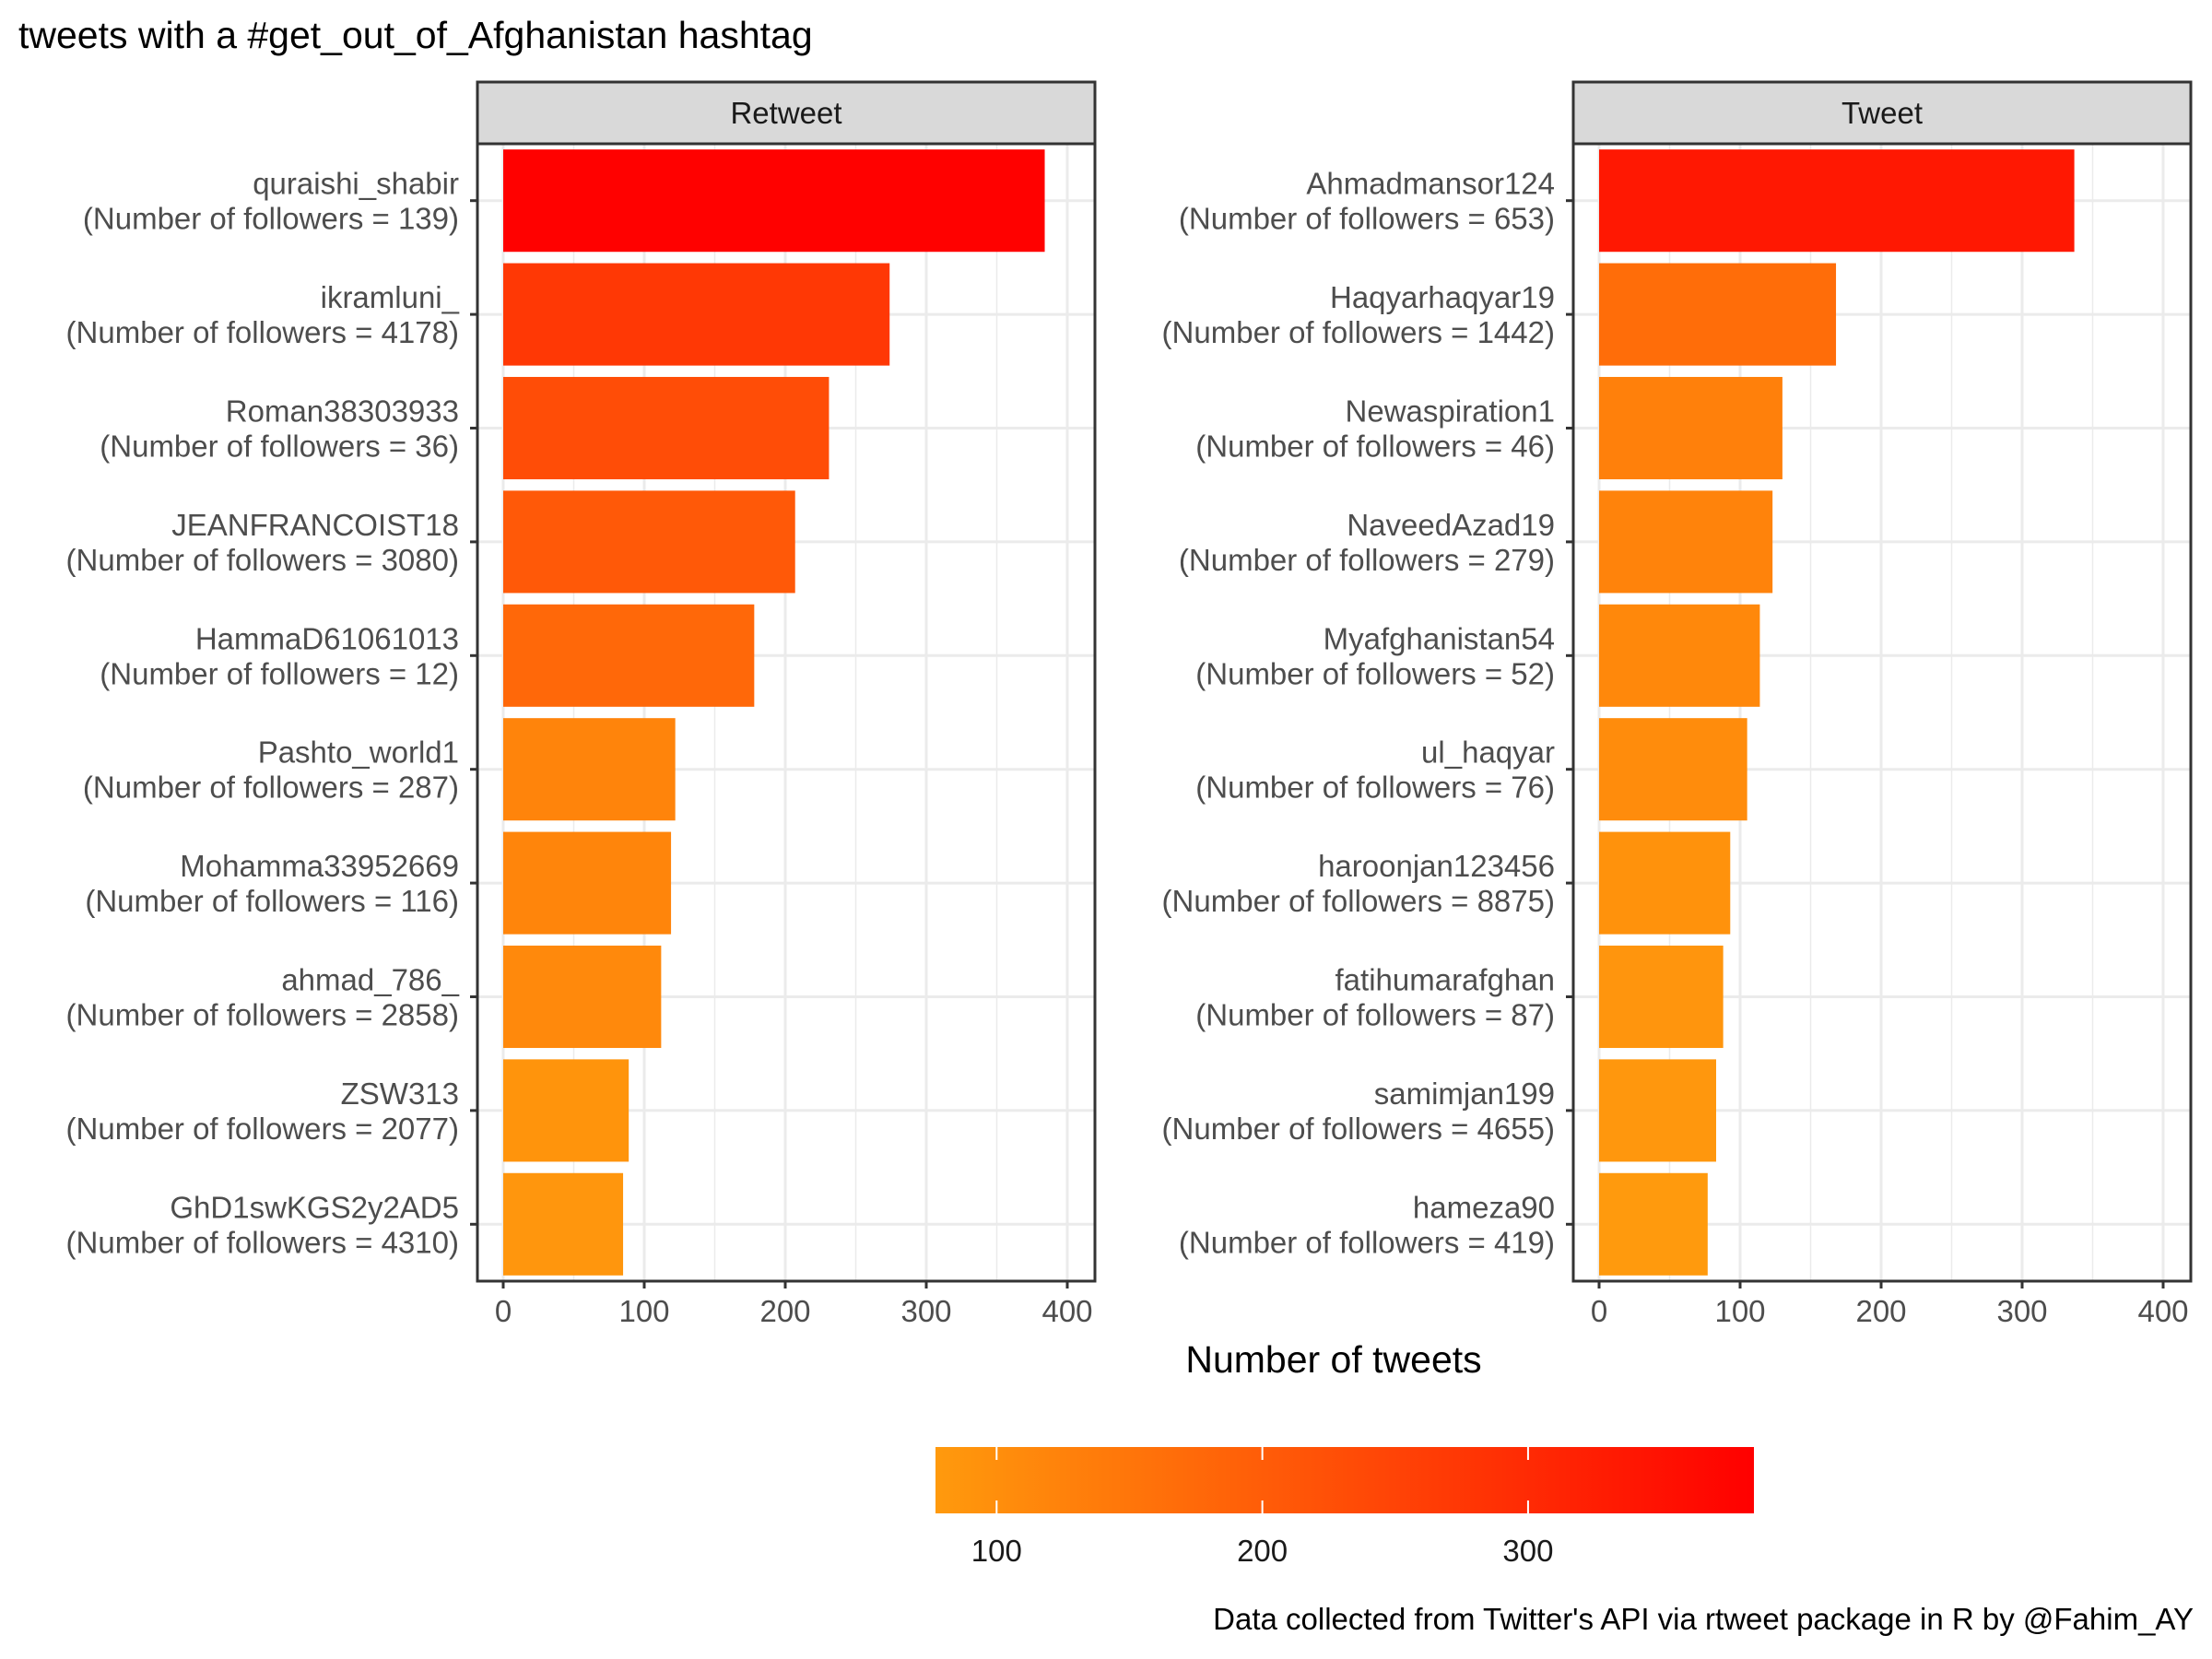 The width and height of the screenshot is (2212, 1659). What do you see at coordinates (1442, 297) in the screenshot?
I see `y-tick-label-user: Haqyarhaqyar19` at bounding box center [1442, 297].